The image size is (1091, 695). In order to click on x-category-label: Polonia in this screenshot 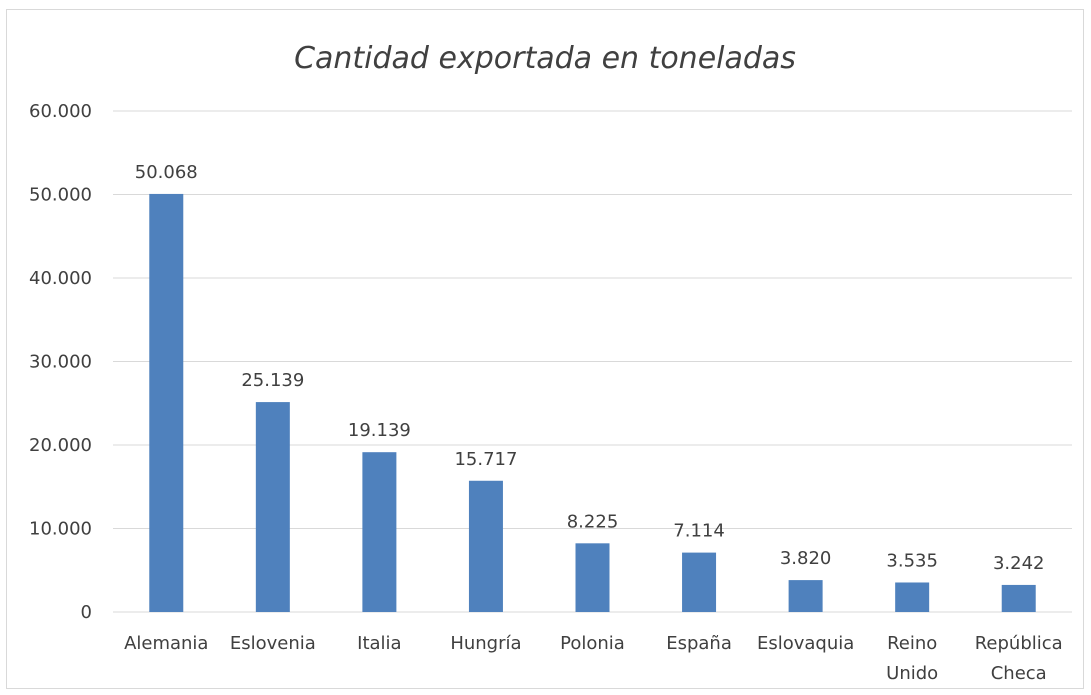, I will do `click(592, 643)`.